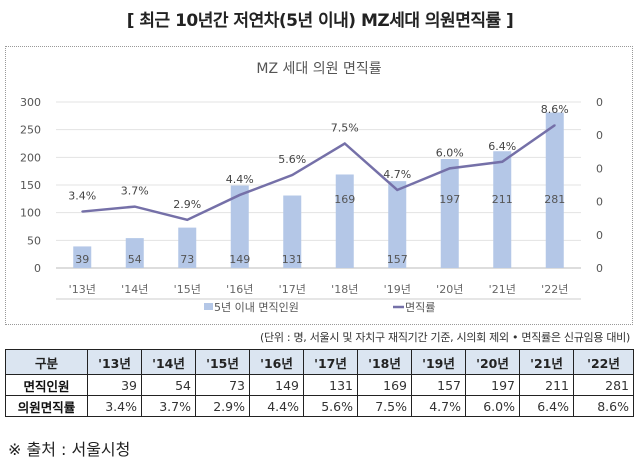 This screenshot has height=462, width=640. What do you see at coordinates (82, 259) in the screenshot?
I see `bar-data-label: 39` at bounding box center [82, 259].